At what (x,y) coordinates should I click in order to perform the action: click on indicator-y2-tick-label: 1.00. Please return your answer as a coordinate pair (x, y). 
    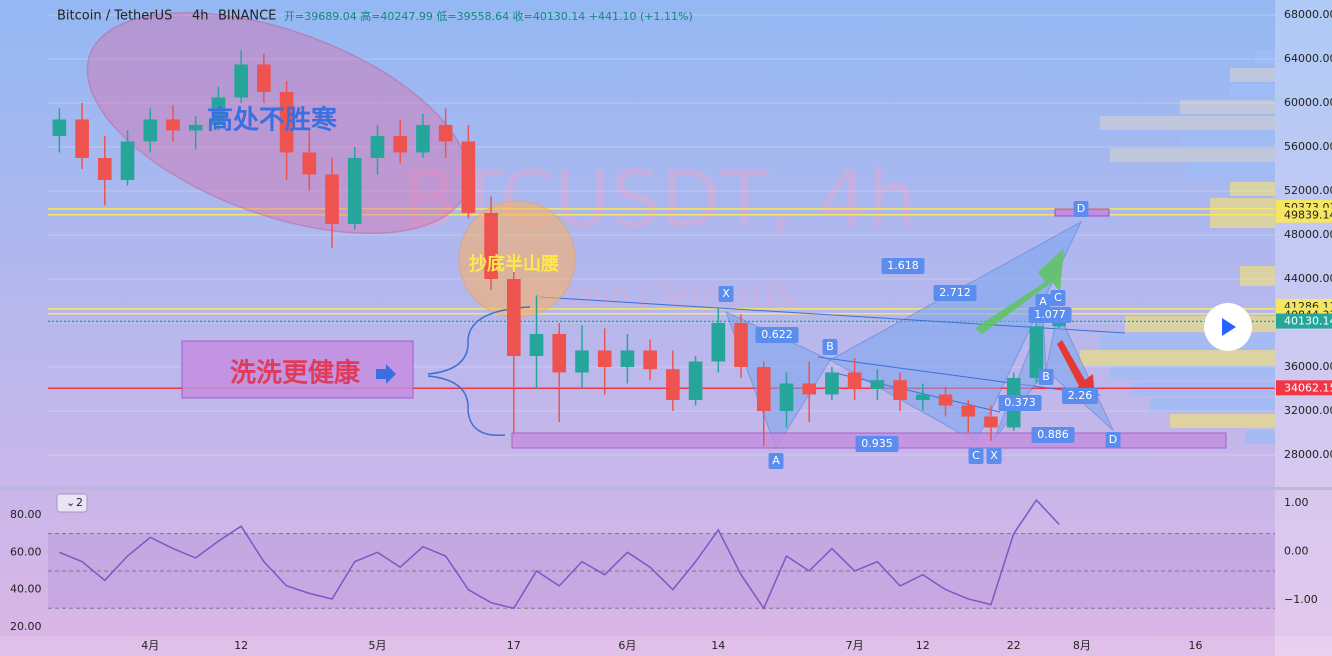
    Looking at the image, I should click on (1296, 502).